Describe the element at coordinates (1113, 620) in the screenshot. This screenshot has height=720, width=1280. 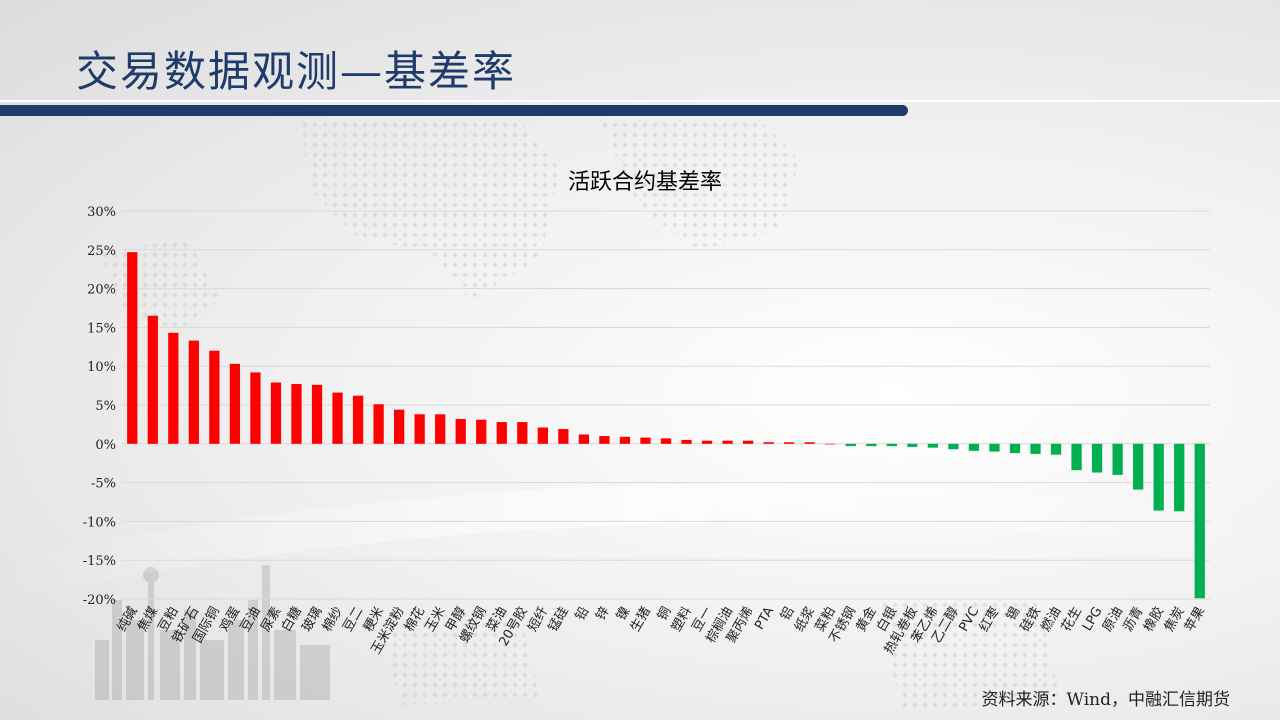
I see `x-tick-label: 原油` at that location.